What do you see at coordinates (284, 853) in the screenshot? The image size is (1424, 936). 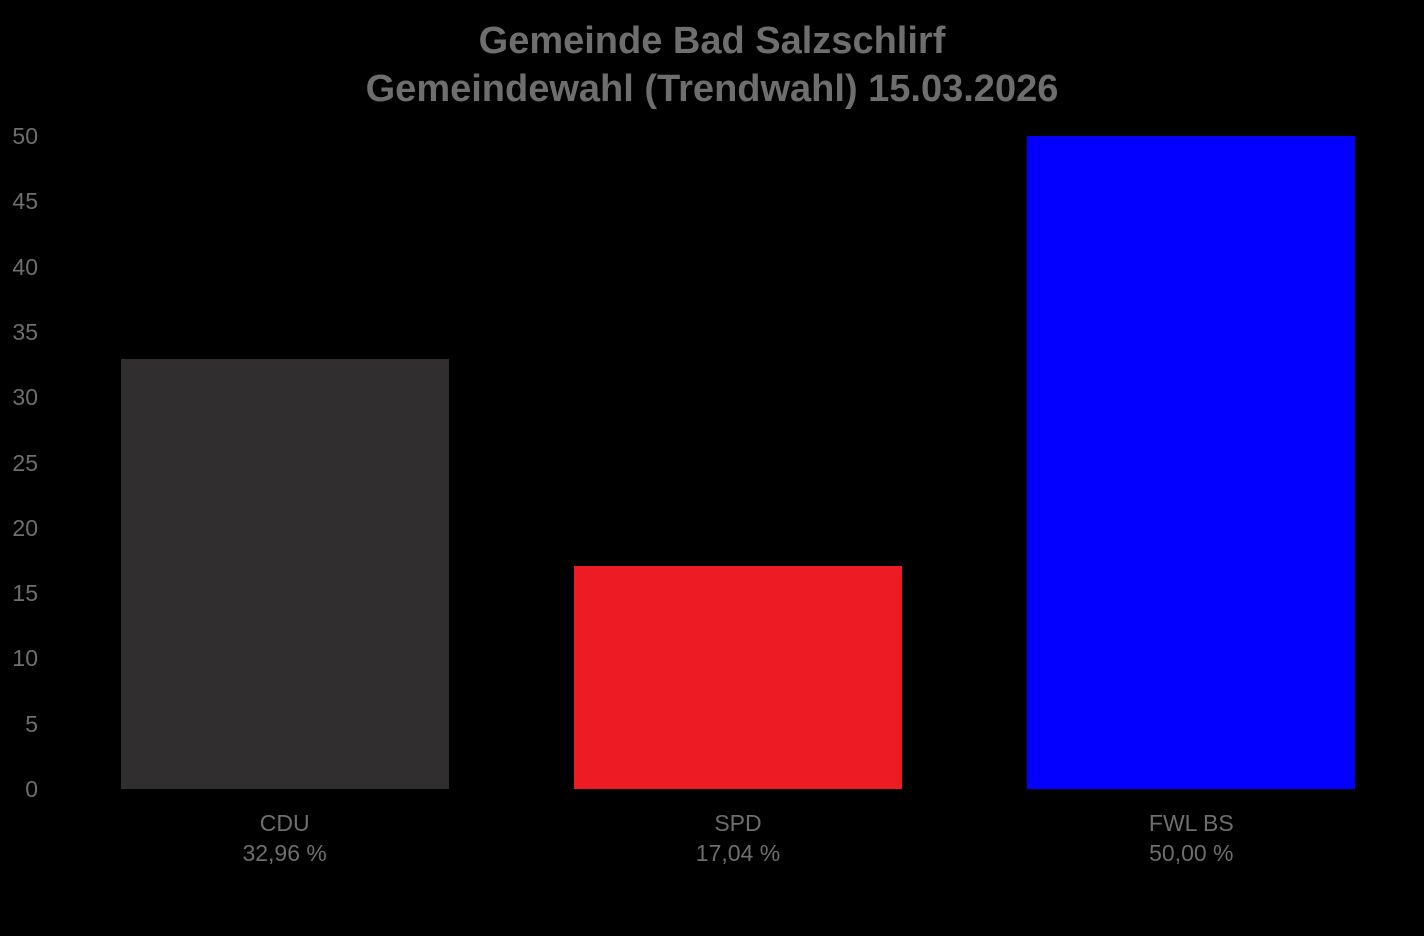 I see `value-label: 32,96 %` at bounding box center [284, 853].